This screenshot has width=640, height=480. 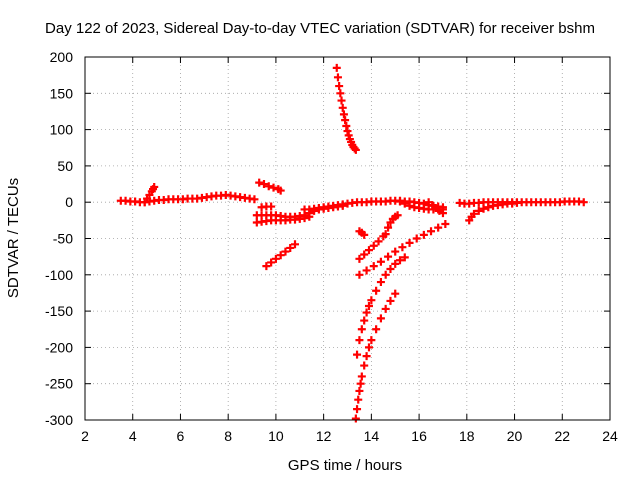 What do you see at coordinates (419, 436) in the screenshot?
I see `x-tick-label: 16` at bounding box center [419, 436].